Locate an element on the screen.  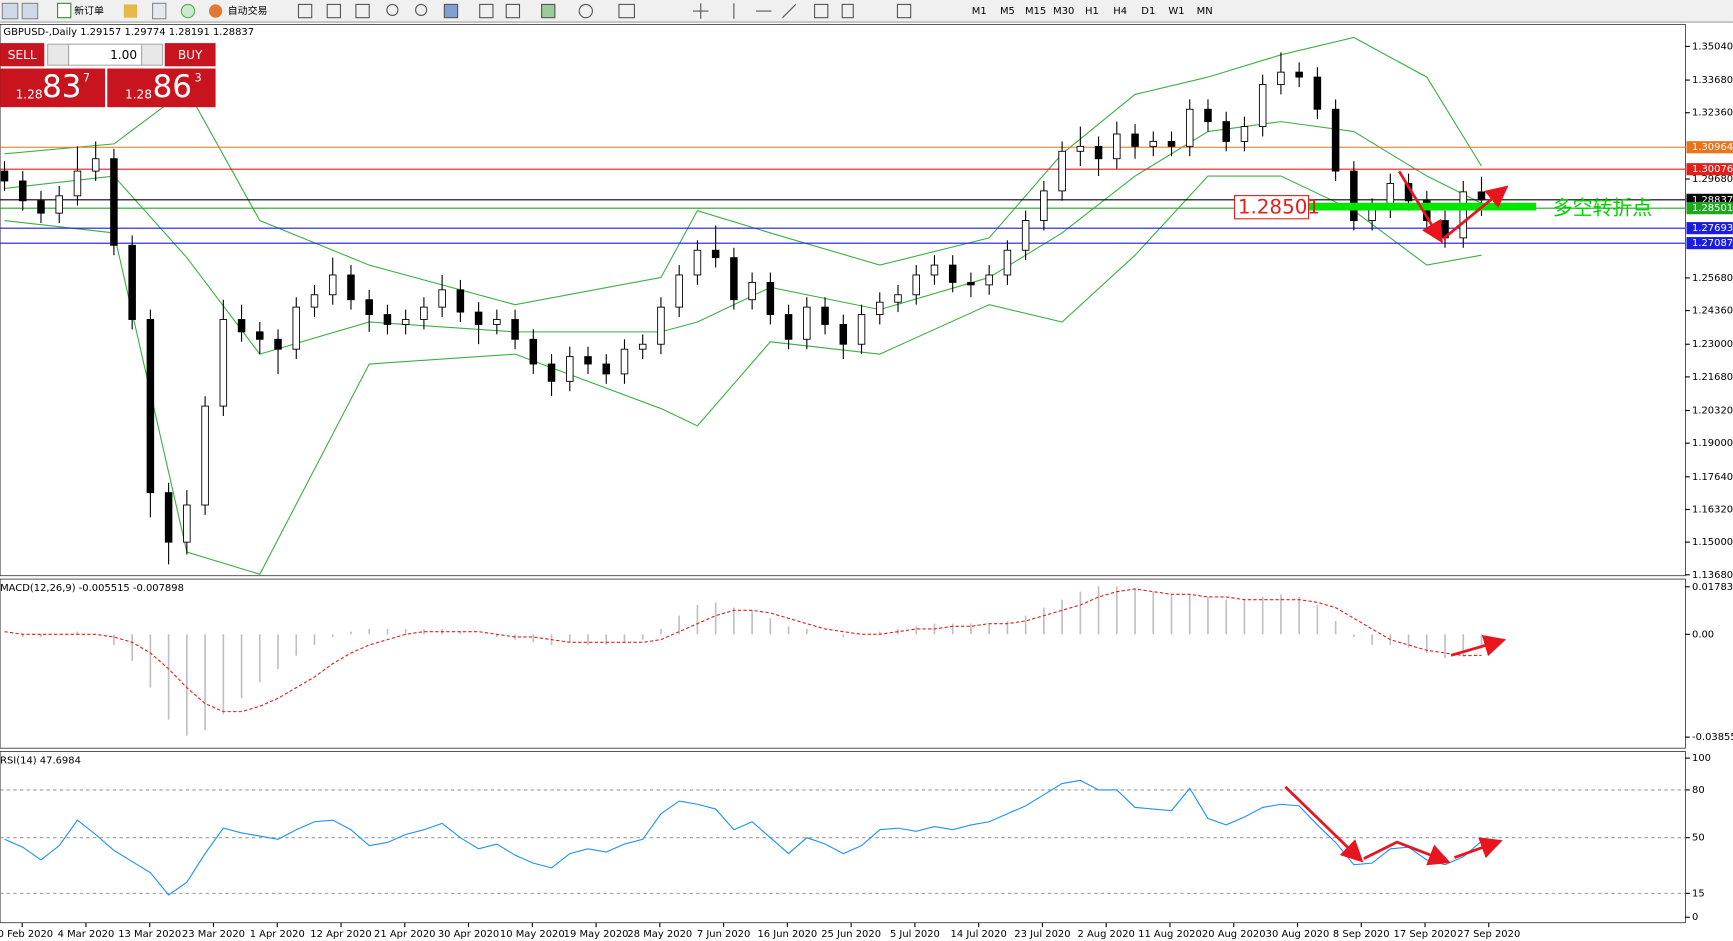
timeframes: M1 M5 M15 M30 H1 H4 D1 W1 MN is located at coordinates (1092, 11).